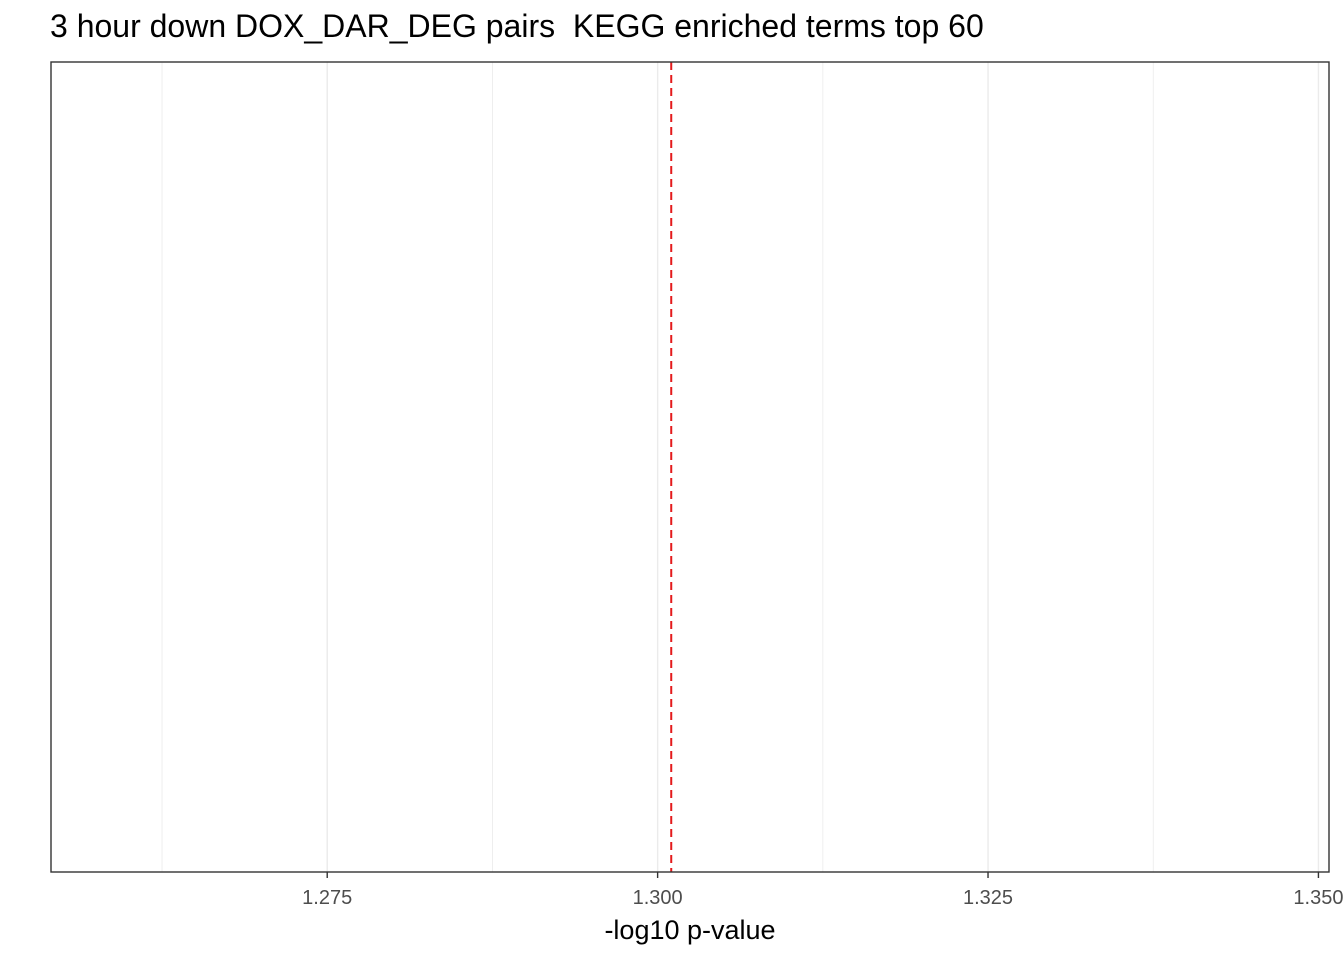  Describe the element at coordinates (689, 930) in the screenshot. I see `x-axis-title: -log10 p-value` at that location.